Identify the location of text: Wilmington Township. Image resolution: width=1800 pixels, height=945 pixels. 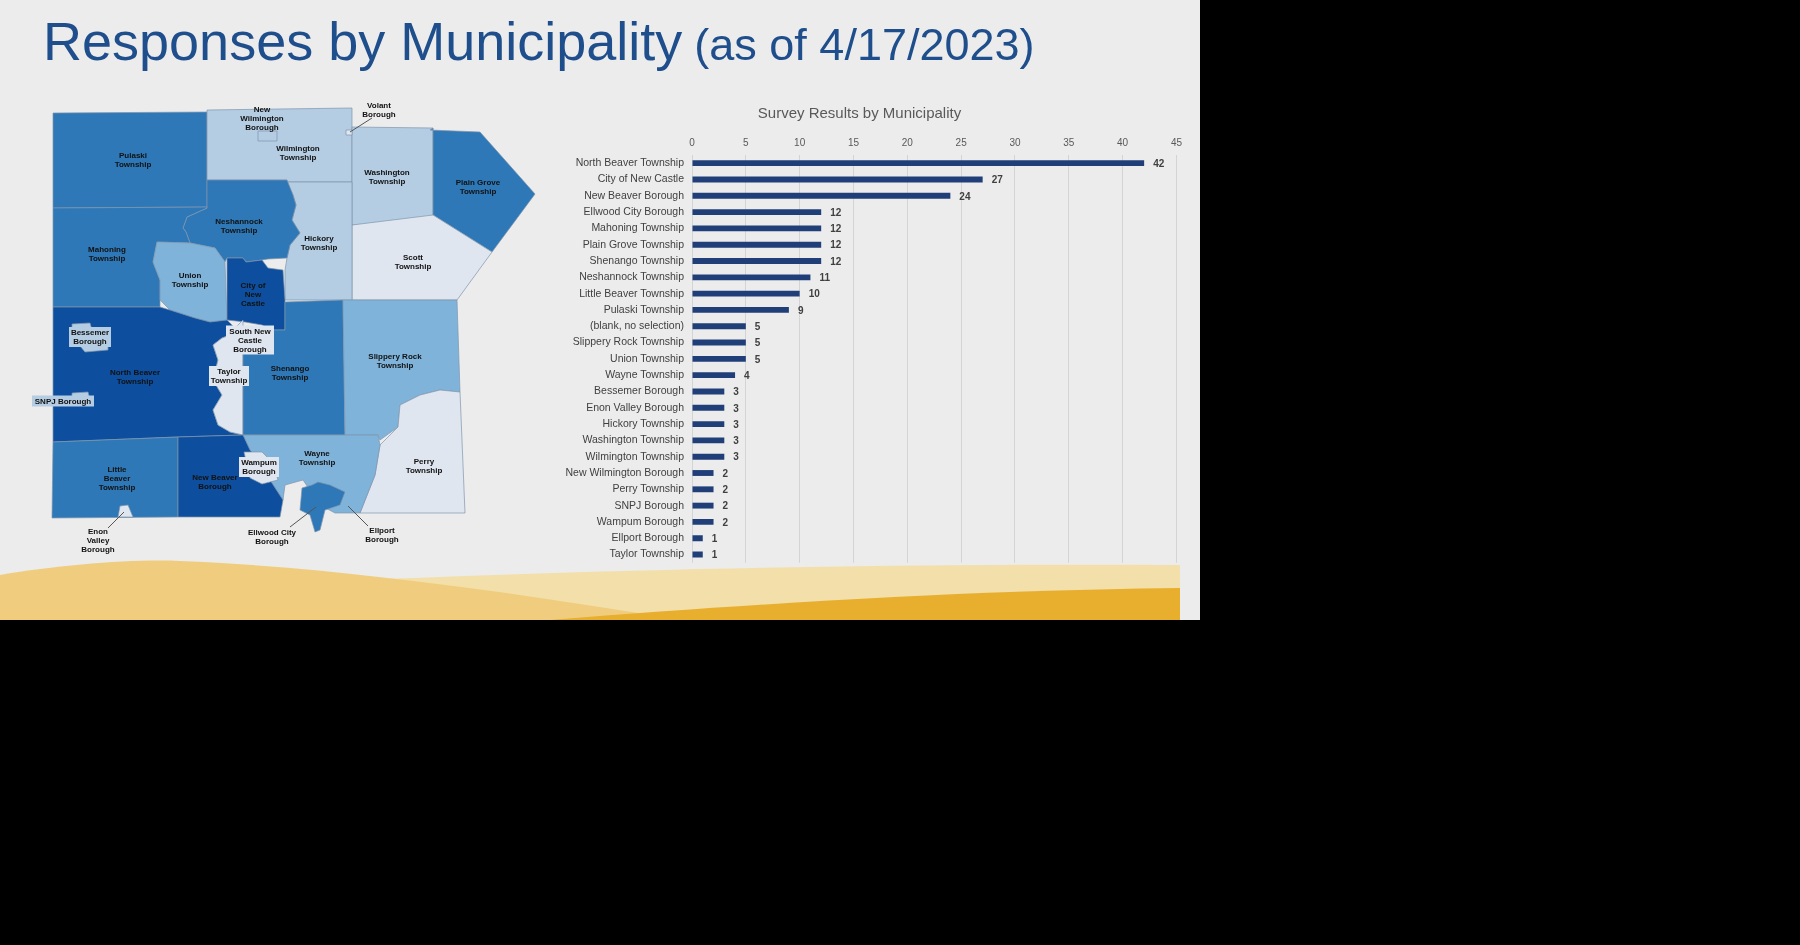
(298, 153).